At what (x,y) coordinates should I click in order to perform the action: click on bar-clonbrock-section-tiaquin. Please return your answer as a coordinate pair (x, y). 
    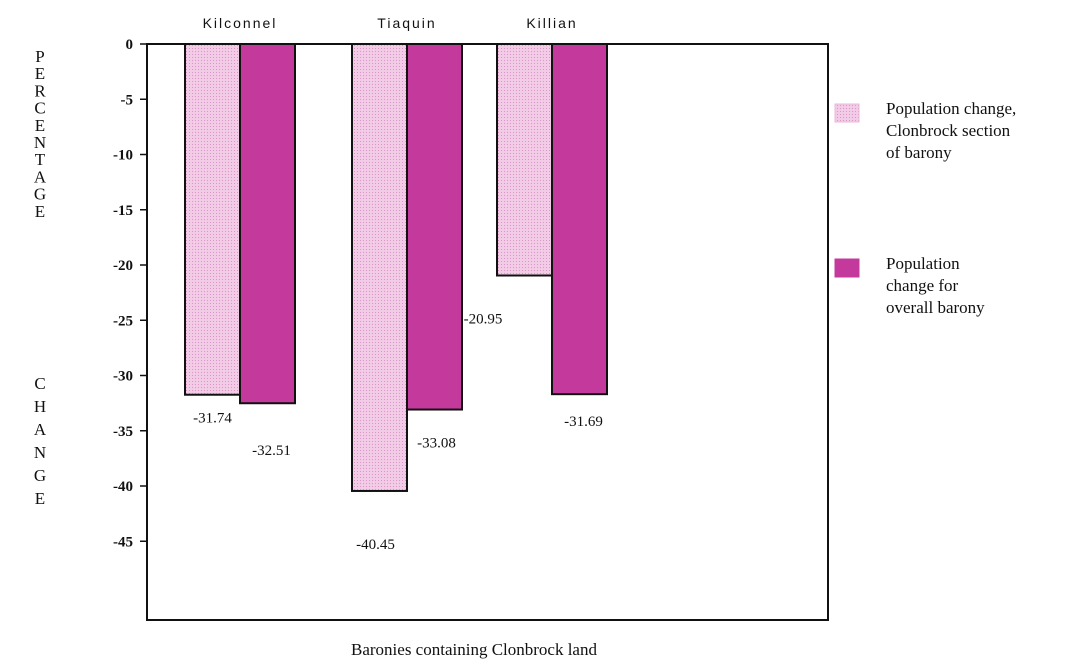
    Looking at the image, I should click on (379, 267).